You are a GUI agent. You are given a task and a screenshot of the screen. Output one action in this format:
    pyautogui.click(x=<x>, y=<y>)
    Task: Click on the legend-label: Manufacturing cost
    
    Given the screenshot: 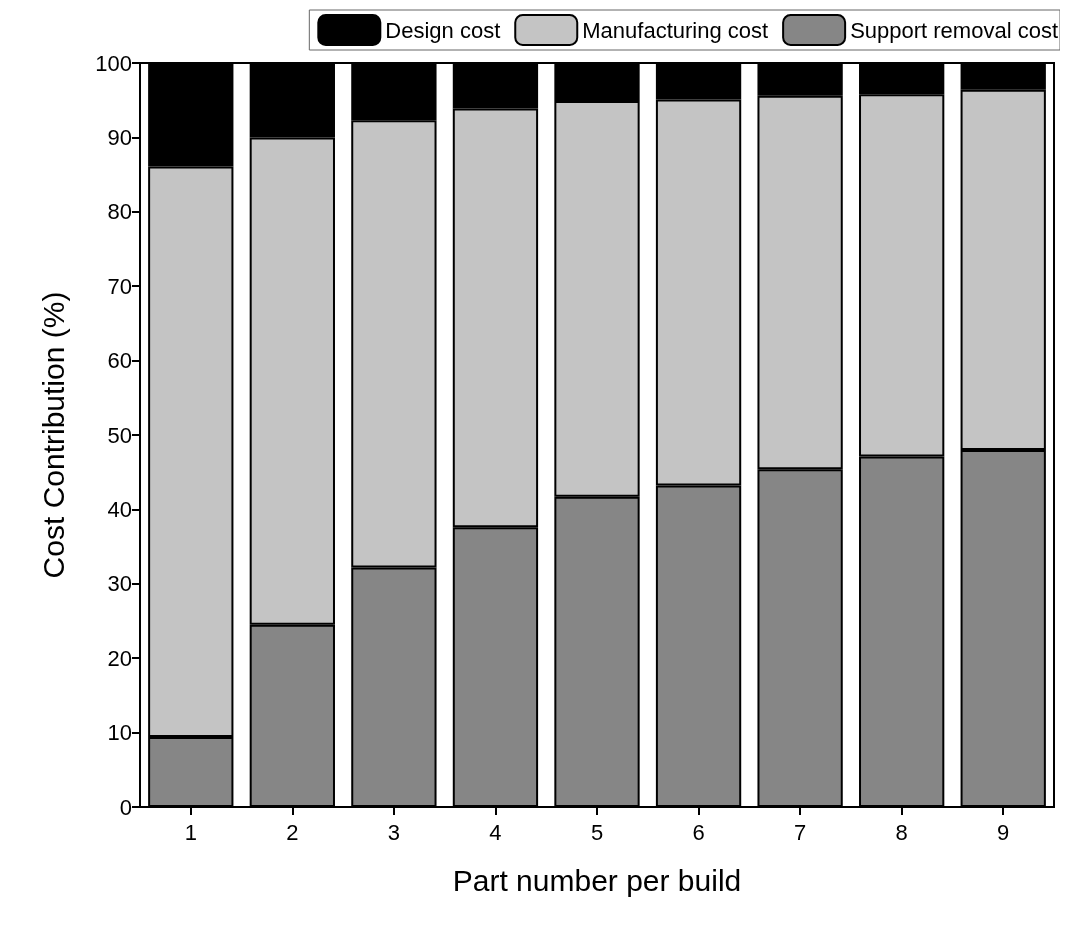 What is the action you would take?
    pyautogui.click(x=675, y=30)
    